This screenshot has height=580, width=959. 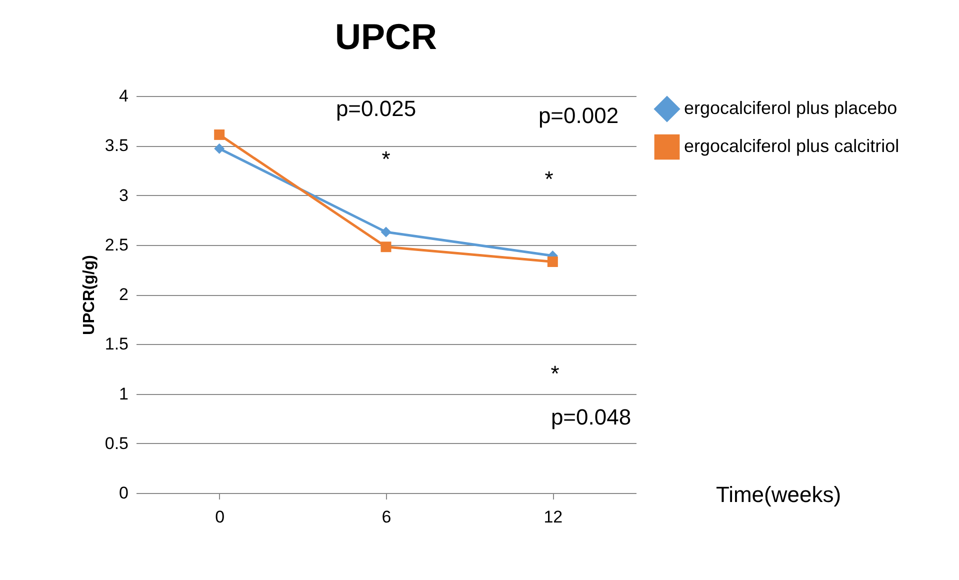 I want to click on legend-label: ergocalciferol plus placebo, so click(x=791, y=108).